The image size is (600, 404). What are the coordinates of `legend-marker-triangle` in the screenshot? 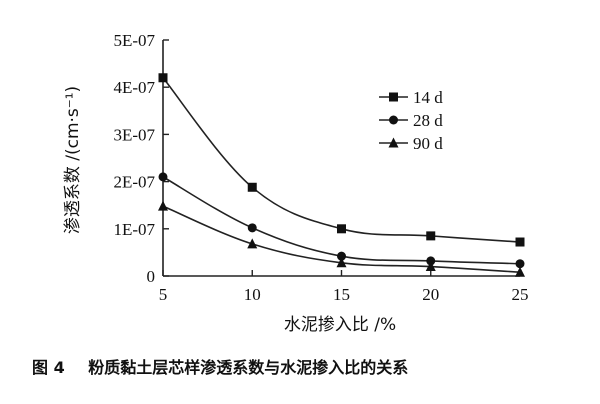 It's located at (393, 142).